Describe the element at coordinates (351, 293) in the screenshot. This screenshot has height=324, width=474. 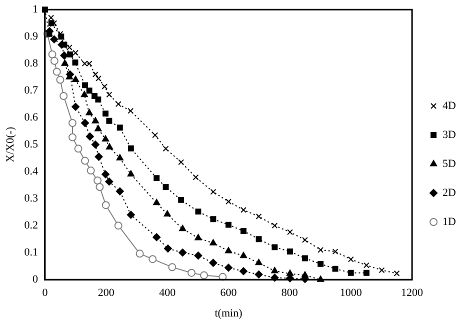
I see `x-tick-label: 1000` at that location.